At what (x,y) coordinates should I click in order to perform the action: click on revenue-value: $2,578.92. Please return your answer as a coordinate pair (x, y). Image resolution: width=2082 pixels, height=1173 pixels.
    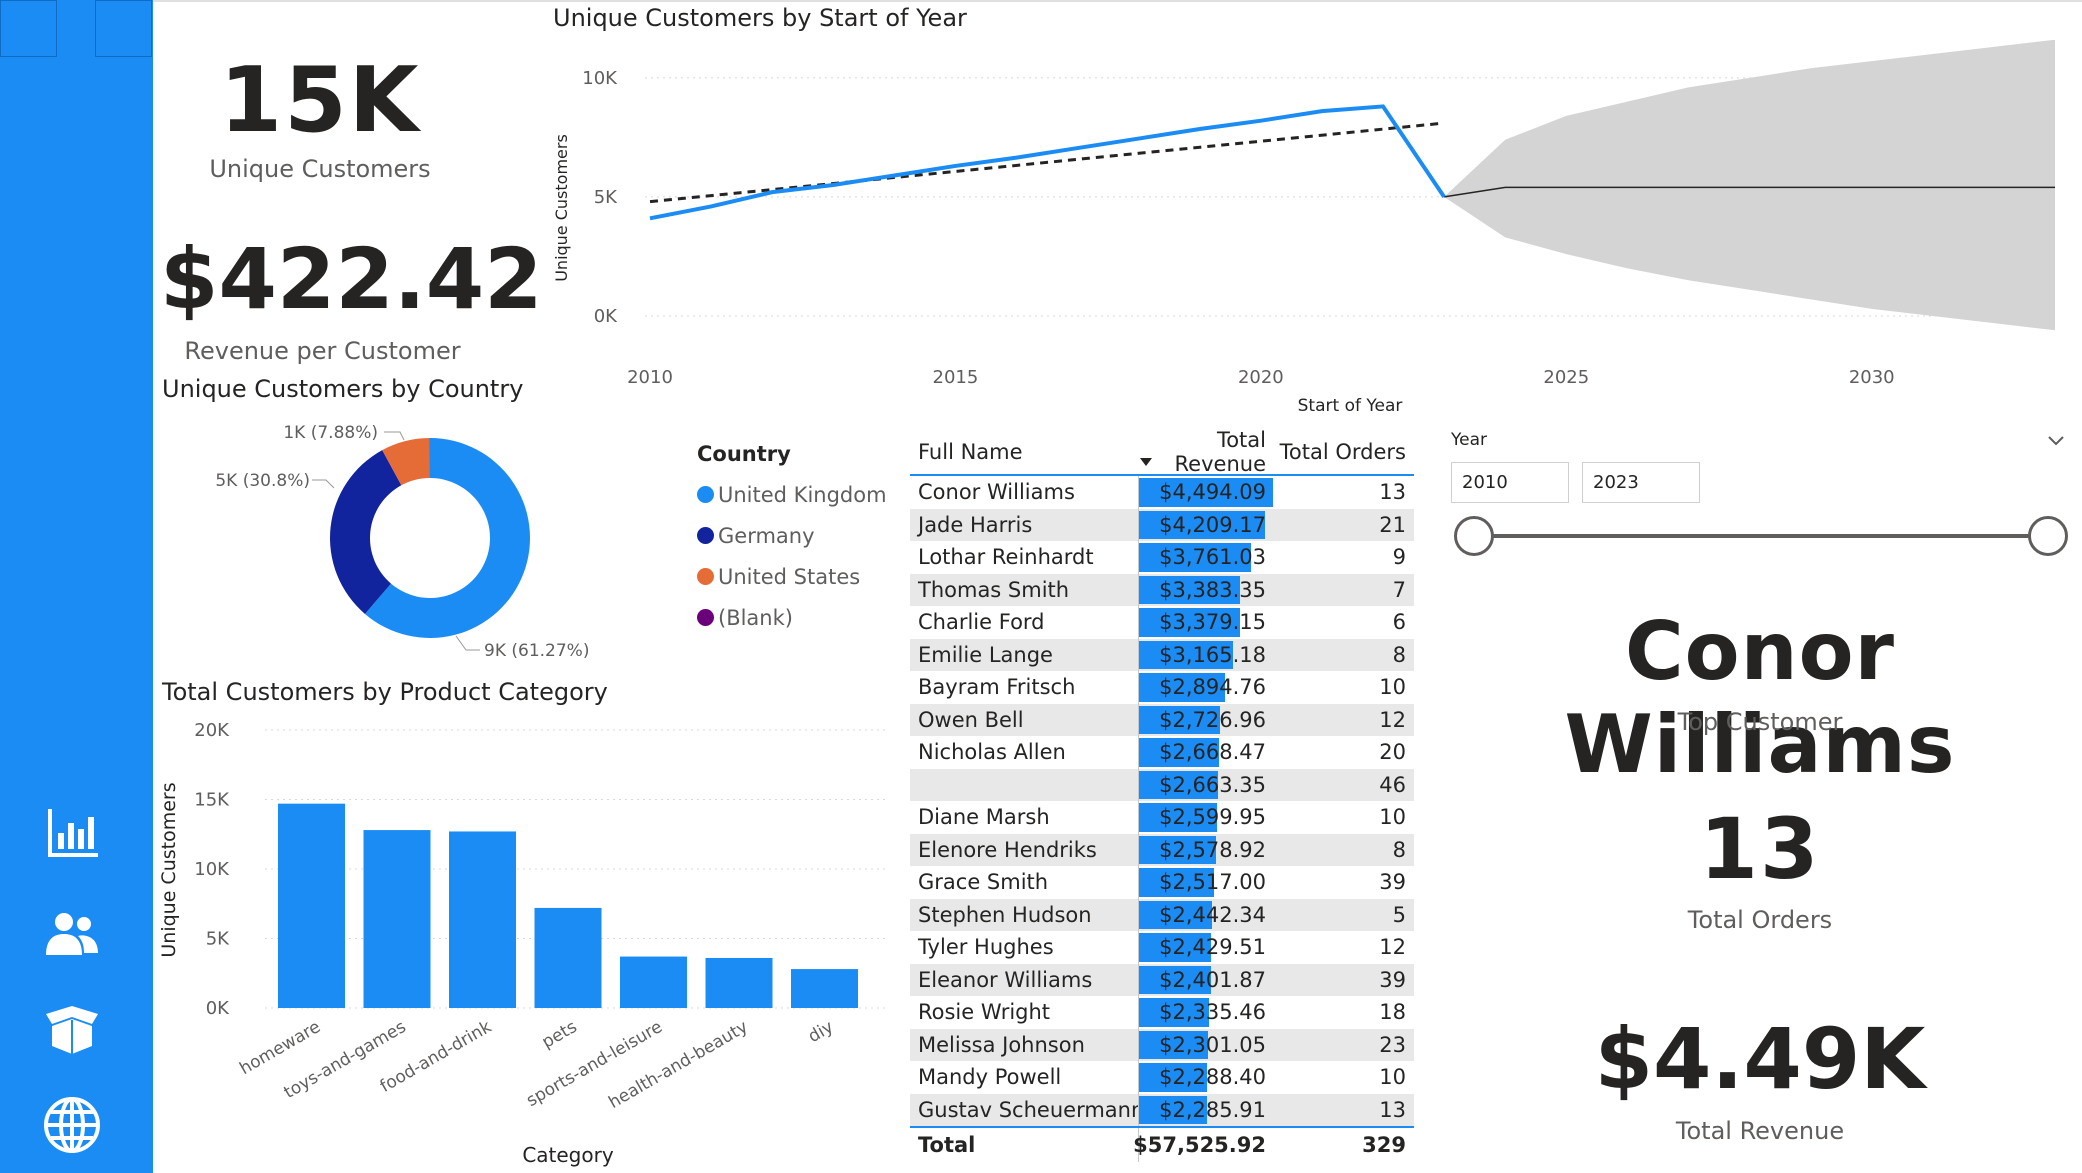
    Looking at the image, I should click on (1212, 849).